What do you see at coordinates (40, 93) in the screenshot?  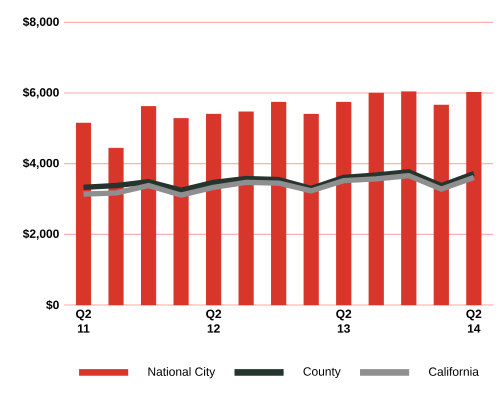 I see `y-tick-label: $6,000` at bounding box center [40, 93].